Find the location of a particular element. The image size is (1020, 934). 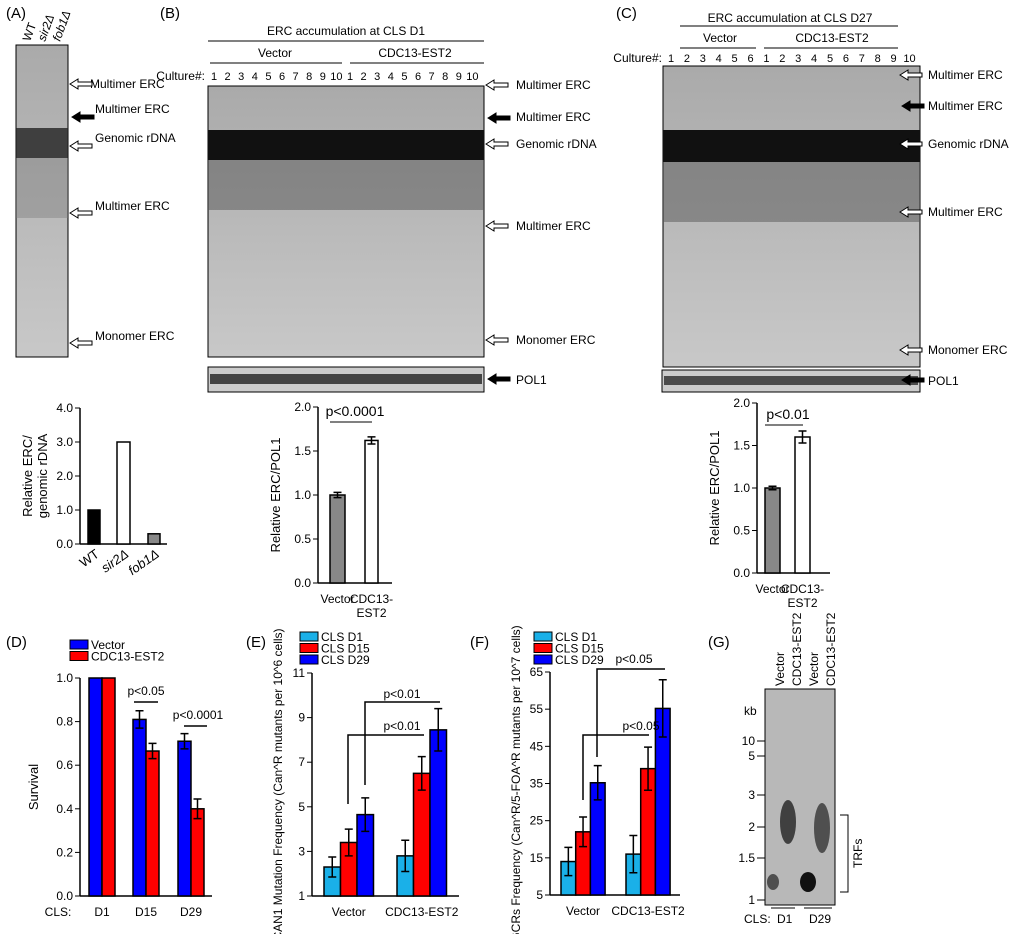

y-tick-label: 11 is located at coordinates (299, 673).